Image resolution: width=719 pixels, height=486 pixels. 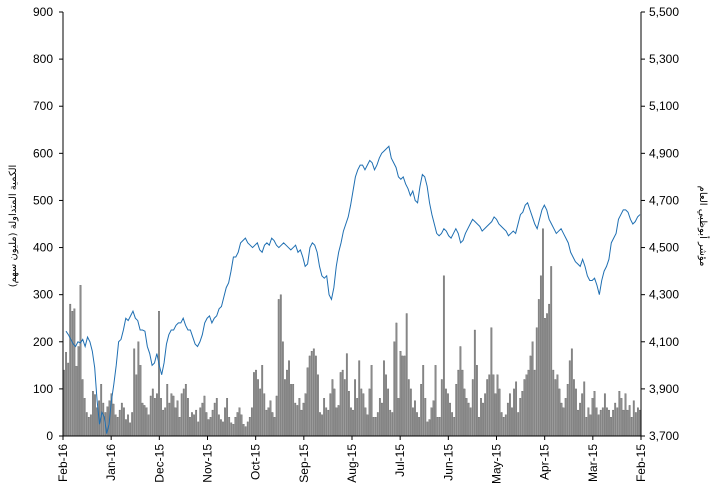 I want to click on x-tick-label: Dec-15, so click(x=159, y=463).